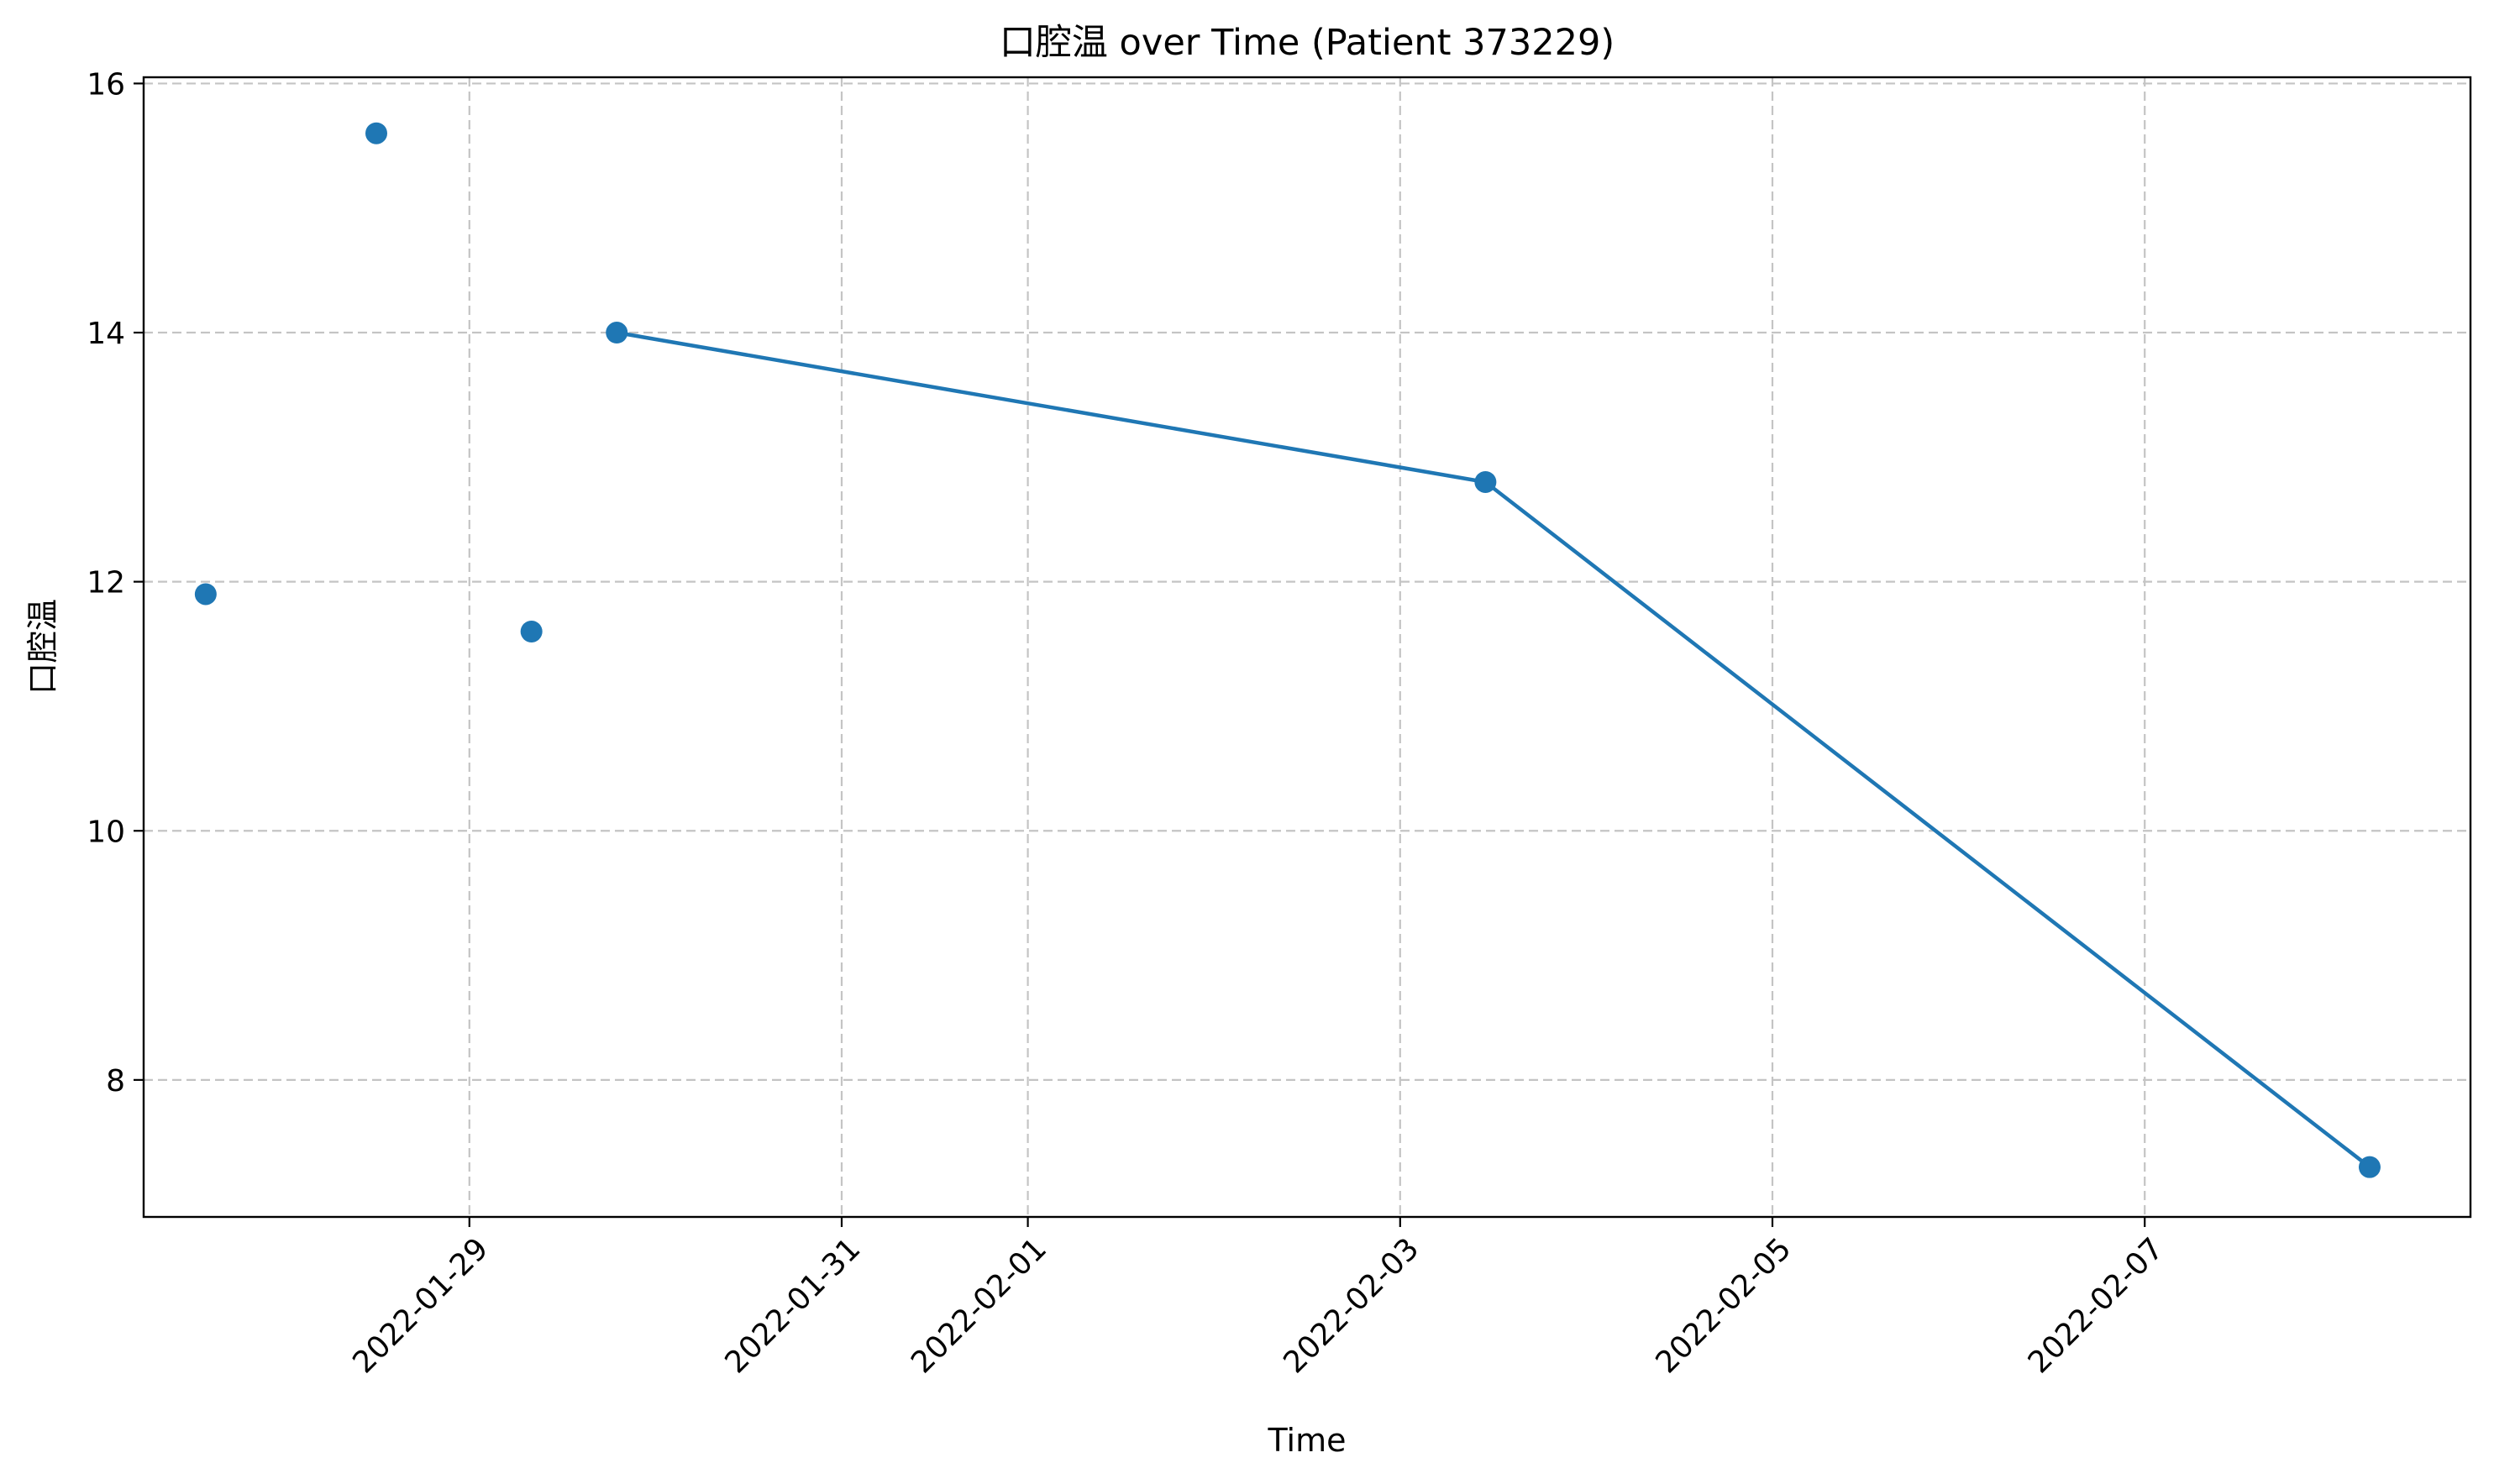 Image resolution: width=2494 pixels, height=1484 pixels. Describe the element at coordinates (106, 85) in the screenshot. I see `y-tick-label: 16` at that location.